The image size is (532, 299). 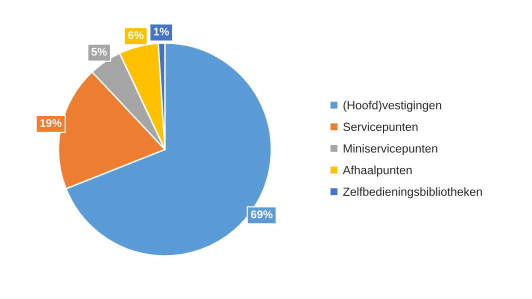 What do you see at coordinates (393, 106) in the screenshot?
I see `legend-label: (Hoofd)vestigingen` at bounding box center [393, 106].